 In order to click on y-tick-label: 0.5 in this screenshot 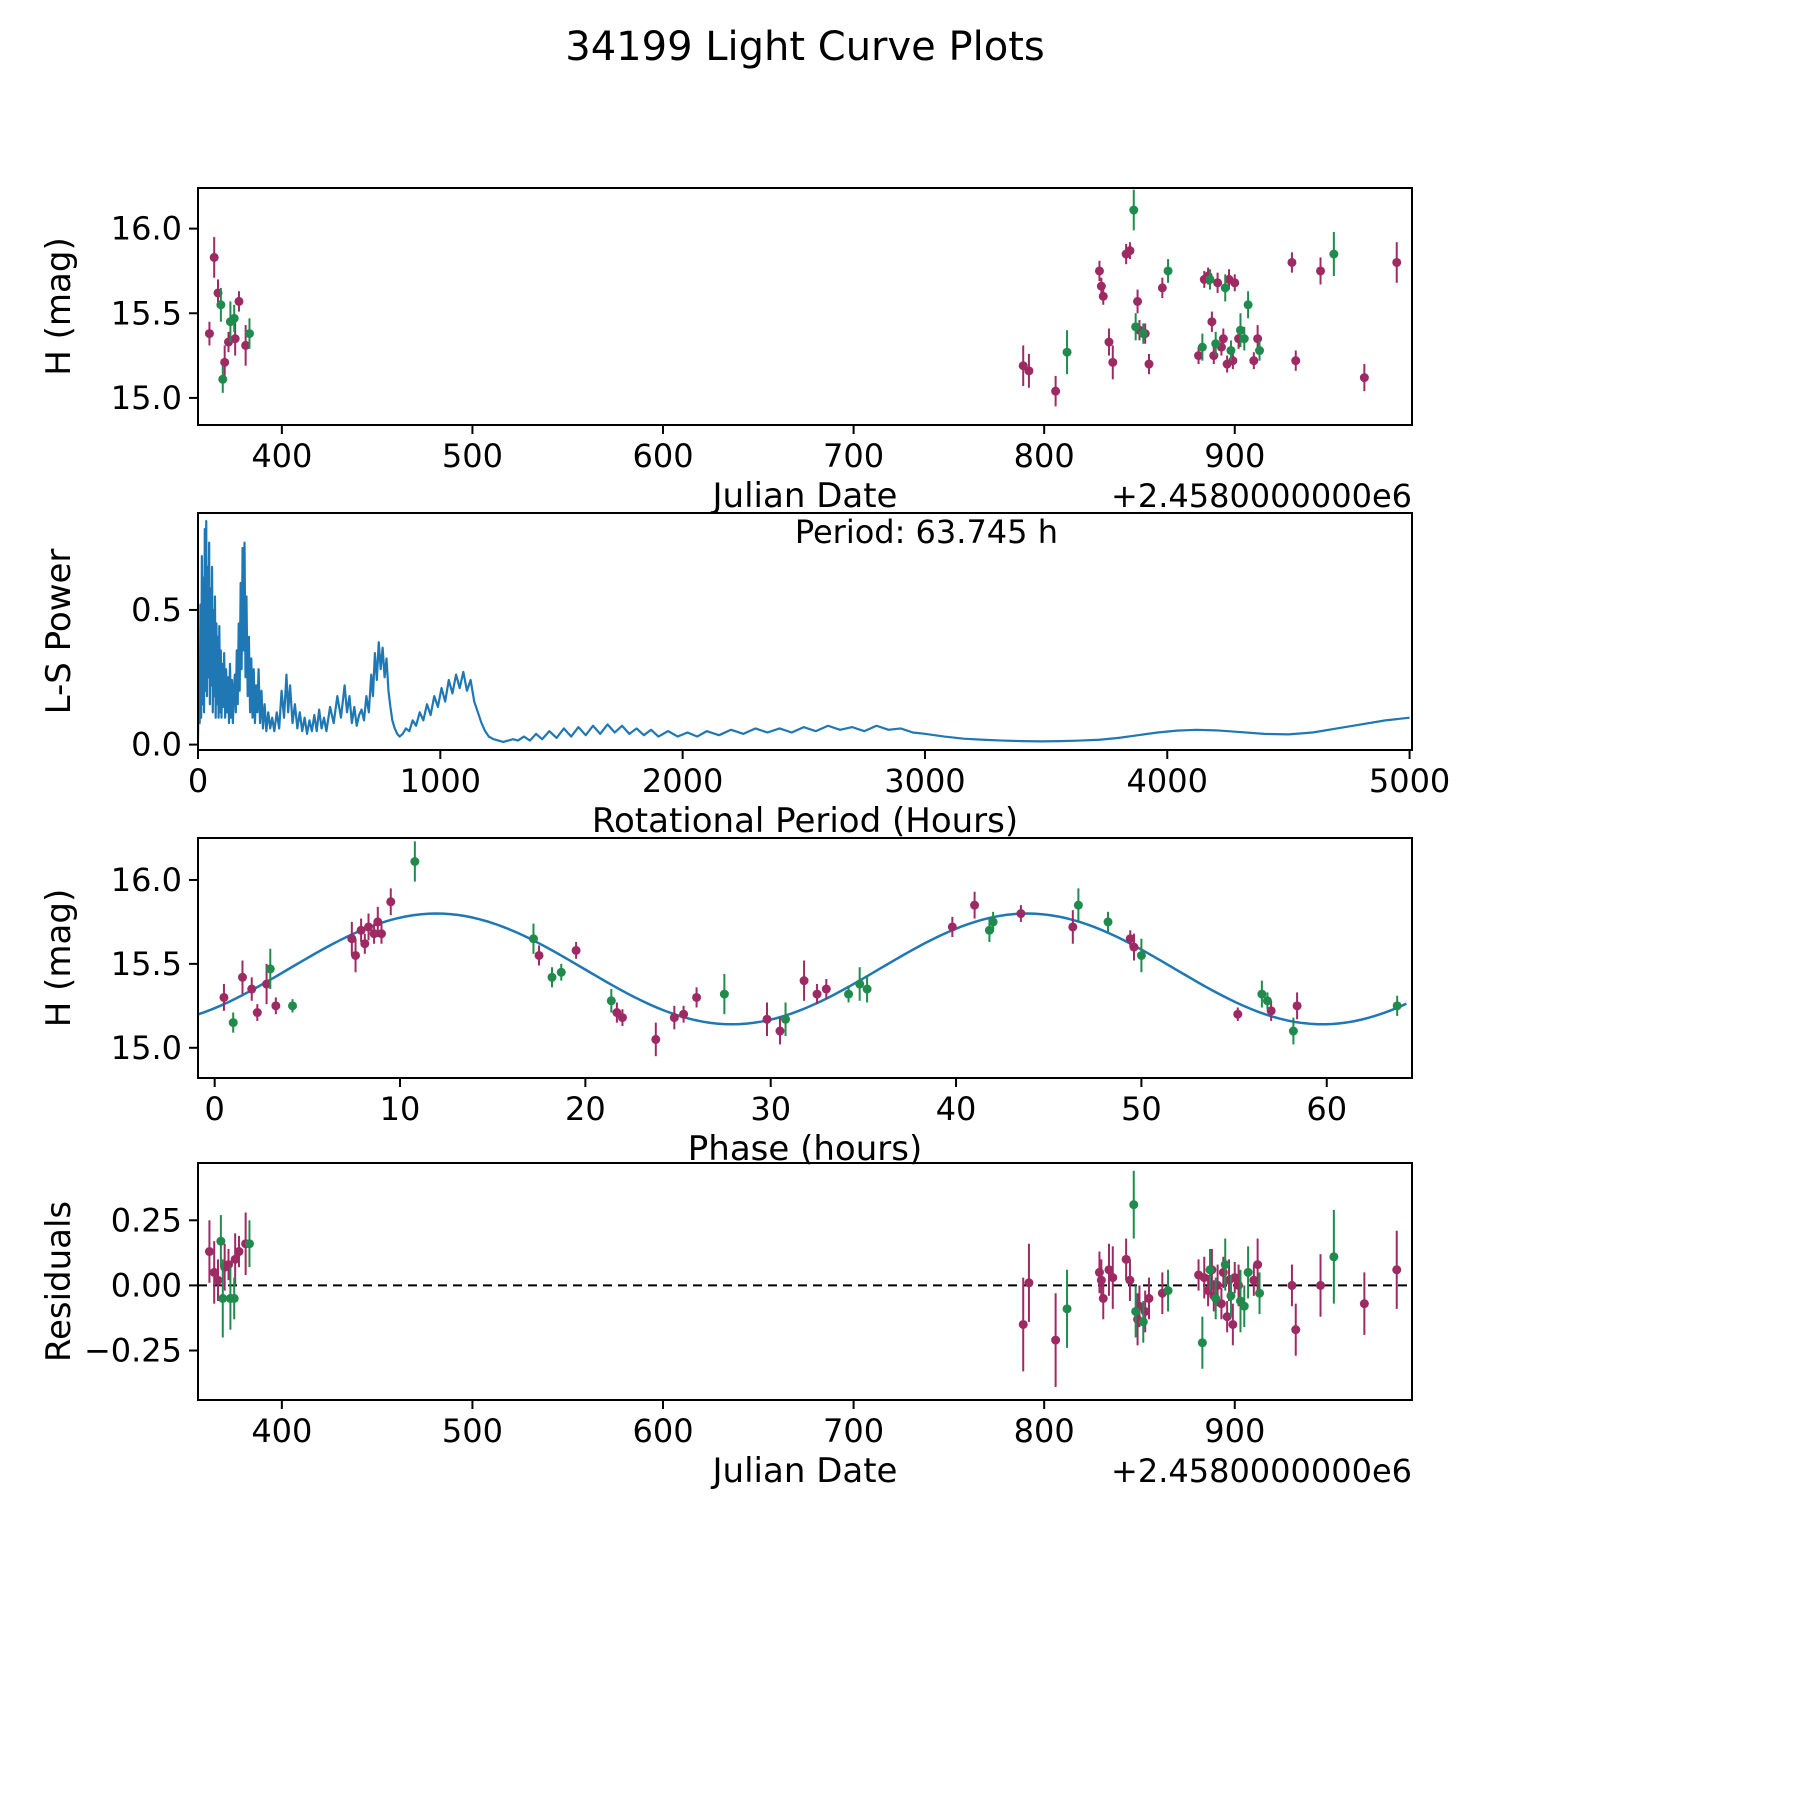, I will do `click(156, 610)`.